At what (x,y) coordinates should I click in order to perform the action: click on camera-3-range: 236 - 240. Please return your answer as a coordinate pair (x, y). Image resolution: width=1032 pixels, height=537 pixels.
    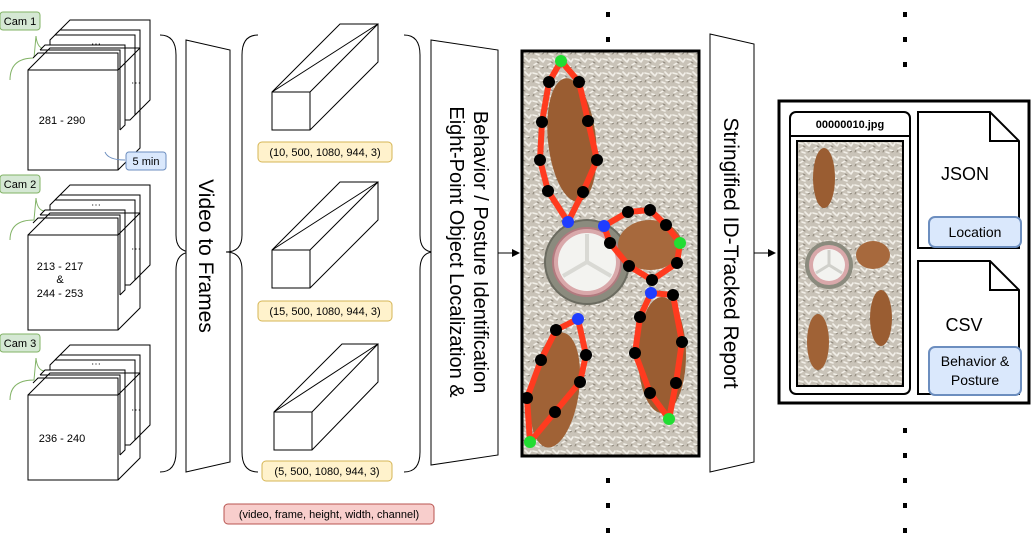
    Looking at the image, I should click on (62, 439).